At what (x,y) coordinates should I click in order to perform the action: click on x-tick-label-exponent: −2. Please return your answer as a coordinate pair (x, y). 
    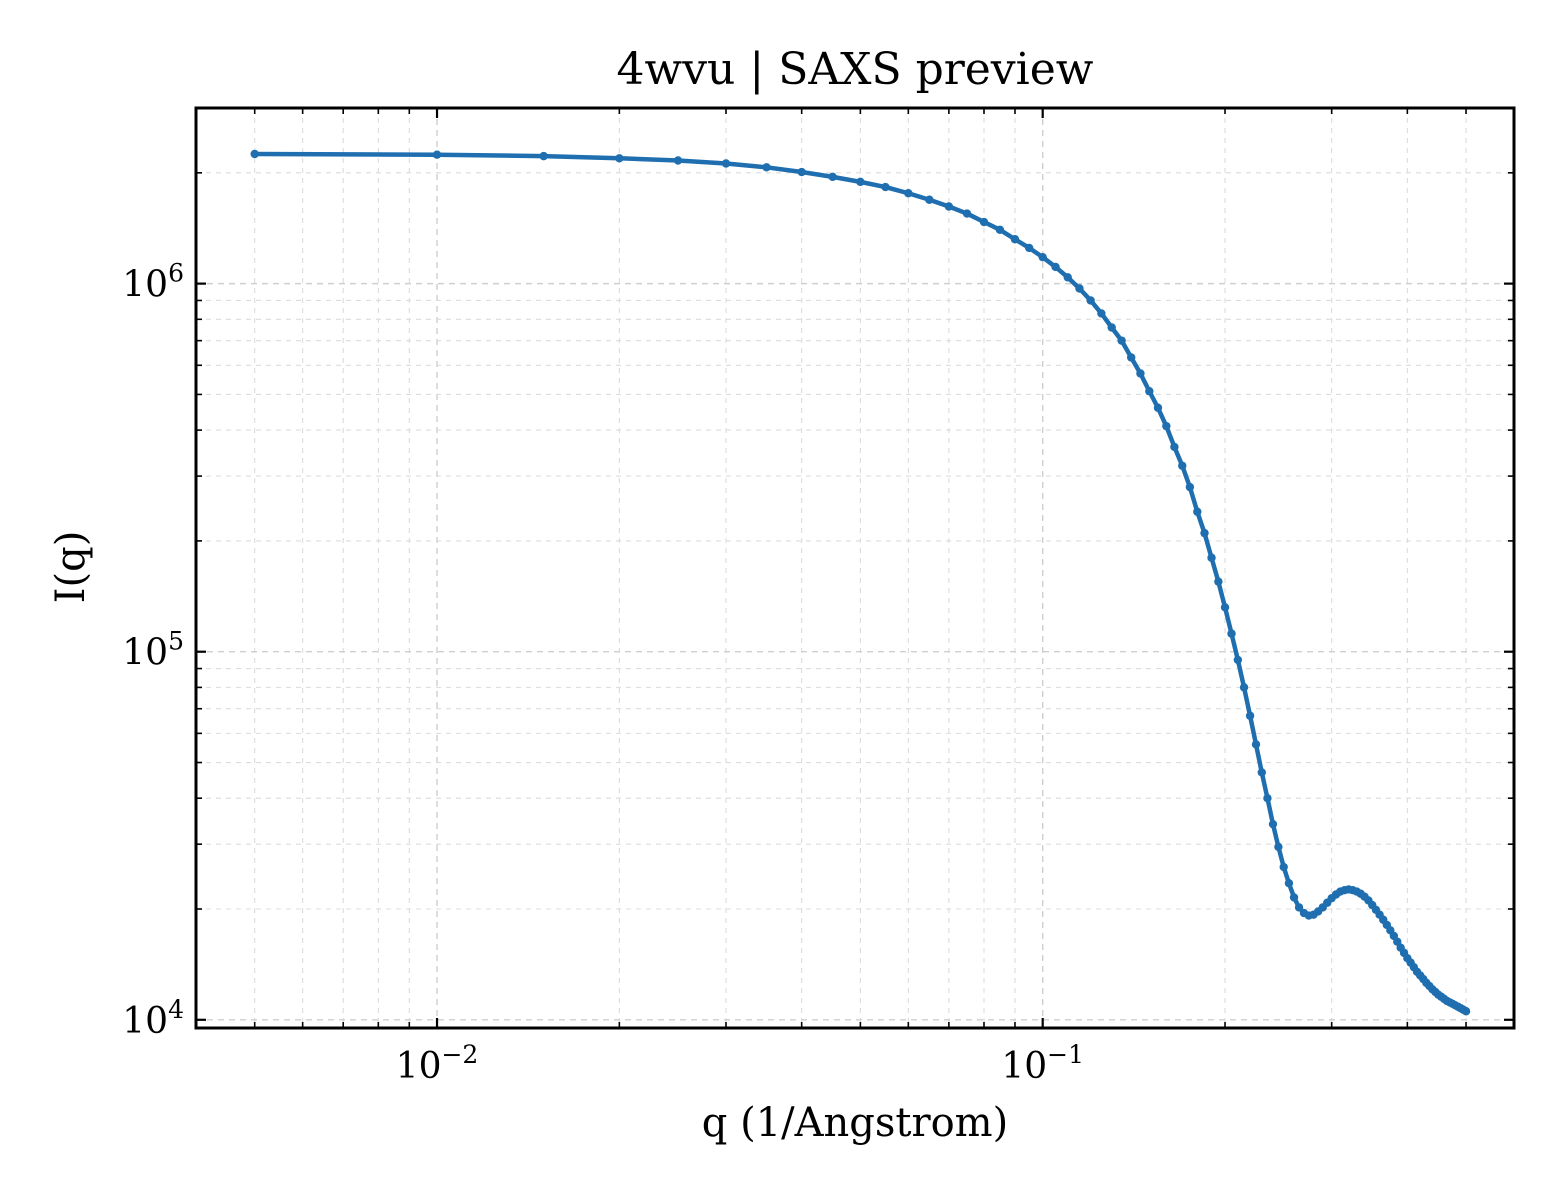
    Looking at the image, I should click on (459, 1054).